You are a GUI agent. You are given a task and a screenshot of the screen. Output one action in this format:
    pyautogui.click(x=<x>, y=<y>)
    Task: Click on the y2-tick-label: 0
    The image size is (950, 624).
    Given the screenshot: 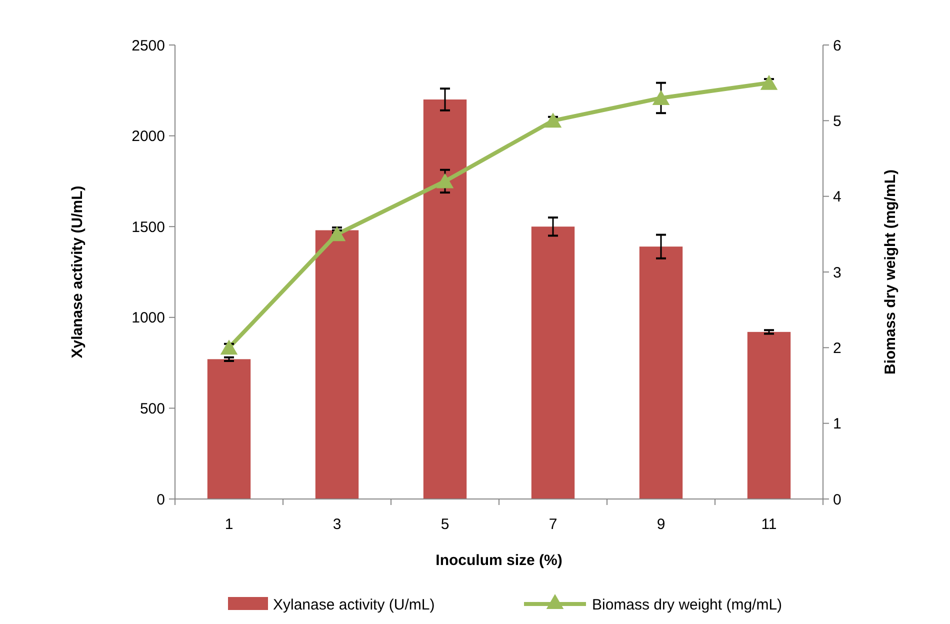 What is the action you would take?
    pyautogui.click(x=837, y=499)
    